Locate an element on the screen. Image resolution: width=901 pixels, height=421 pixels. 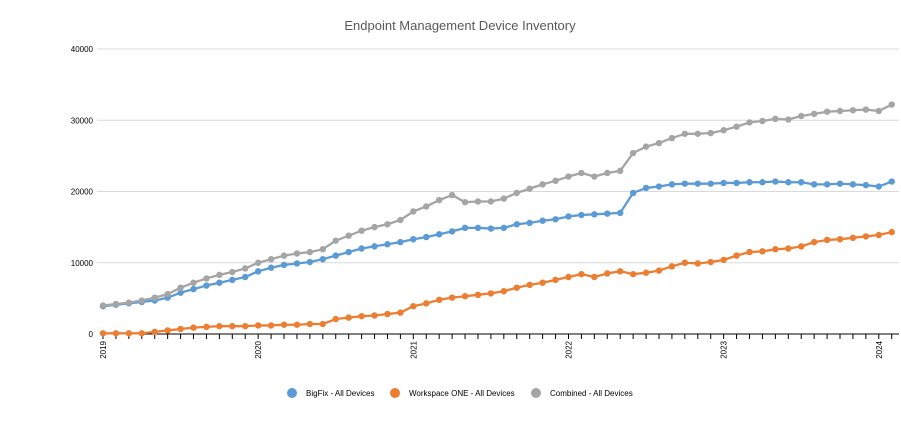
legend-label: Workspace ONE - All Devices is located at coordinates (462, 393).